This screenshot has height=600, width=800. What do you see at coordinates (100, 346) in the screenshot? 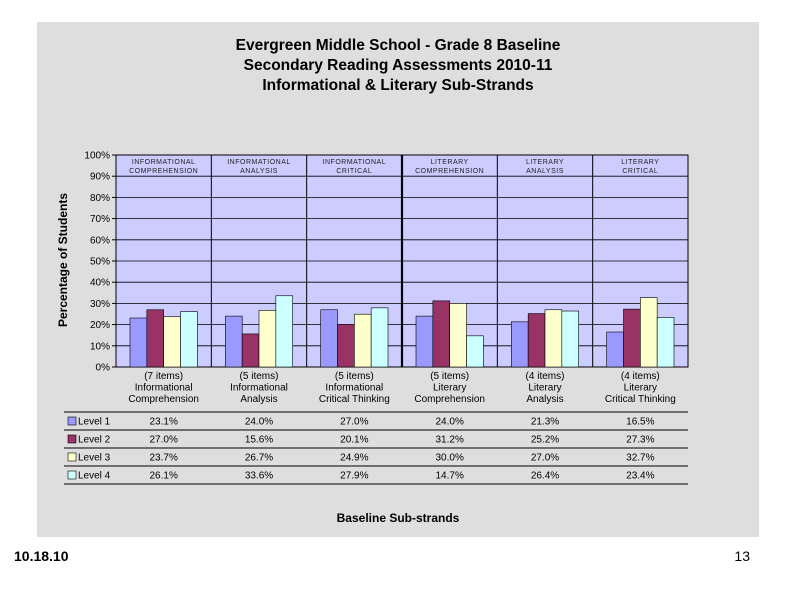
I see `y-tick-label: 10%` at bounding box center [100, 346].